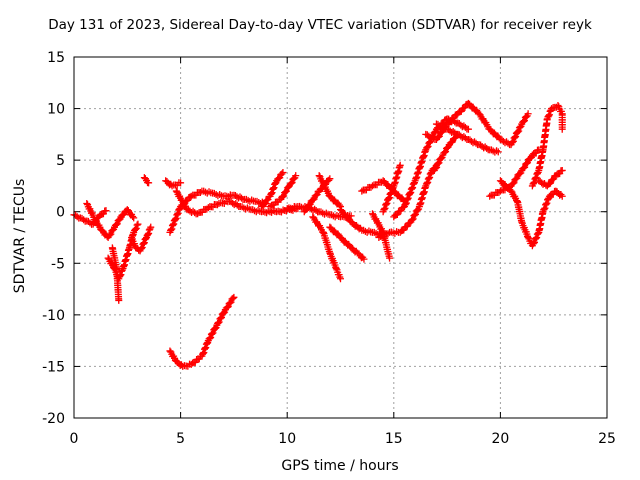 Image resolution: width=640 pixels, height=480 pixels. Describe the element at coordinates (53, 316) in the screenshot. I see `y-tick-label: -10` at that location.